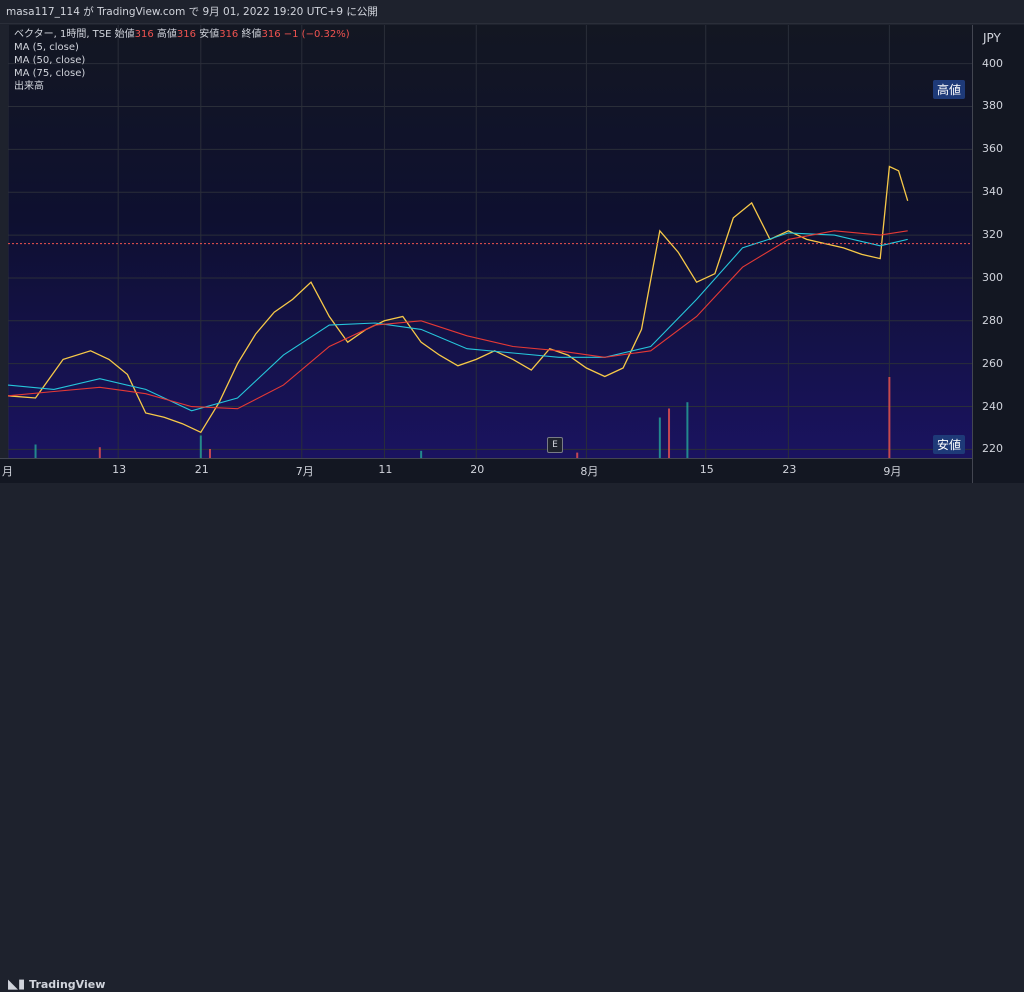 The height and width of the screenshot is (992, 1024). What do you see at coordinates (7, 471) in the screenshot?
I see `time-tick-label: 月` at bounding box center [7, 471].